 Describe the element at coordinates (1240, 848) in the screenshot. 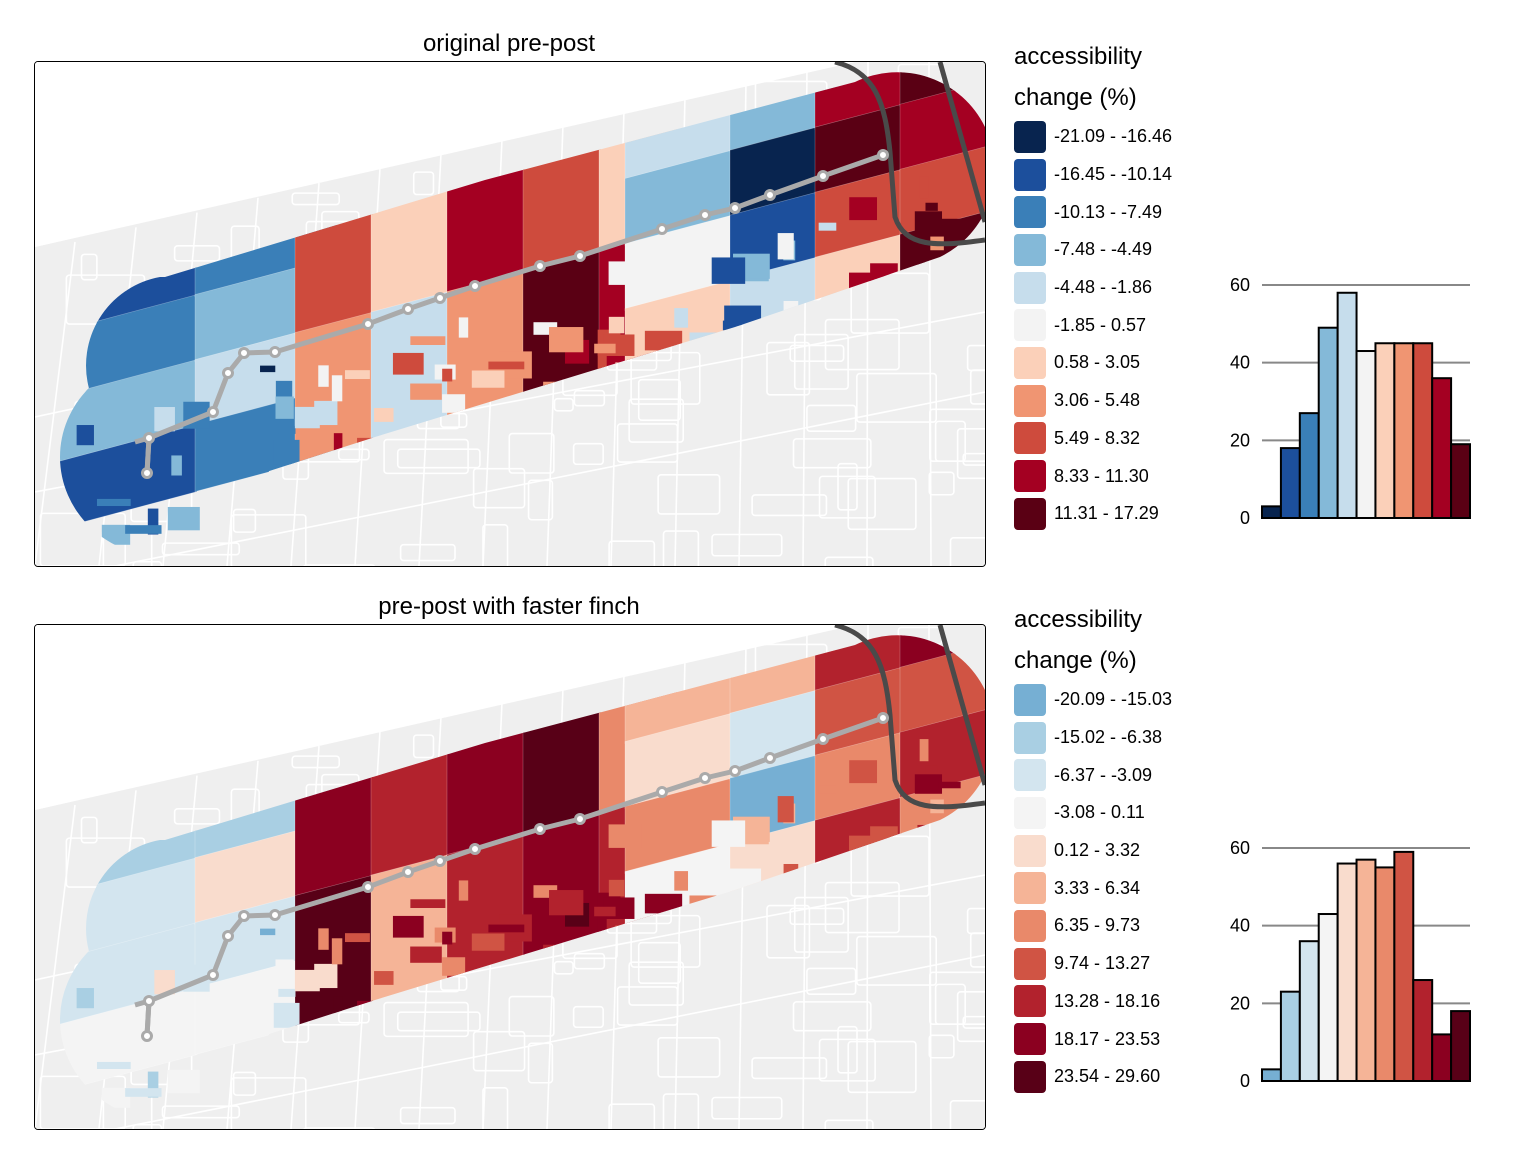

I see `y-tick-label: 60` at that location.